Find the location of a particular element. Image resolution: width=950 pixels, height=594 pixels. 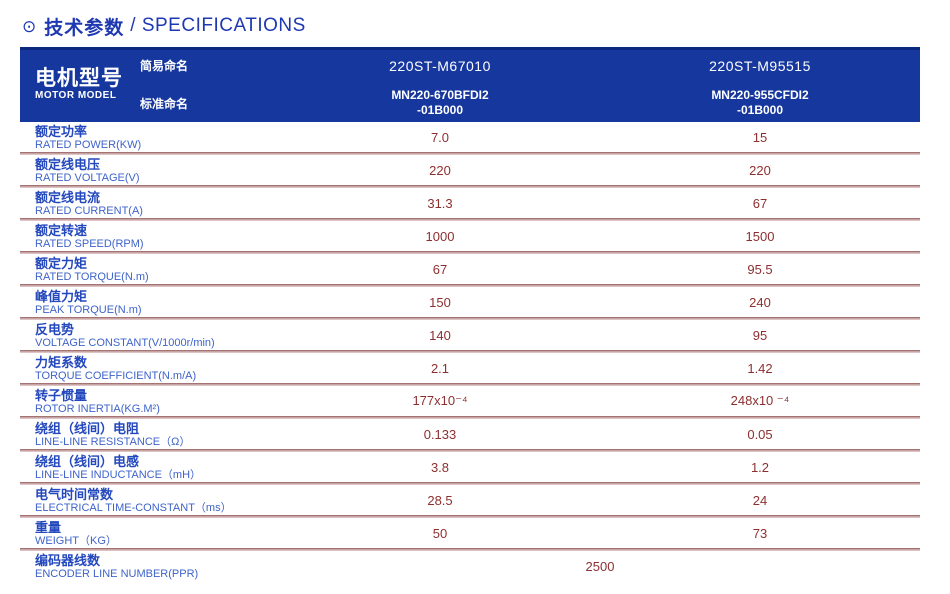

motor-model-label: 电机型号 MOTOR MODEL is located at coordinates (80, 84).